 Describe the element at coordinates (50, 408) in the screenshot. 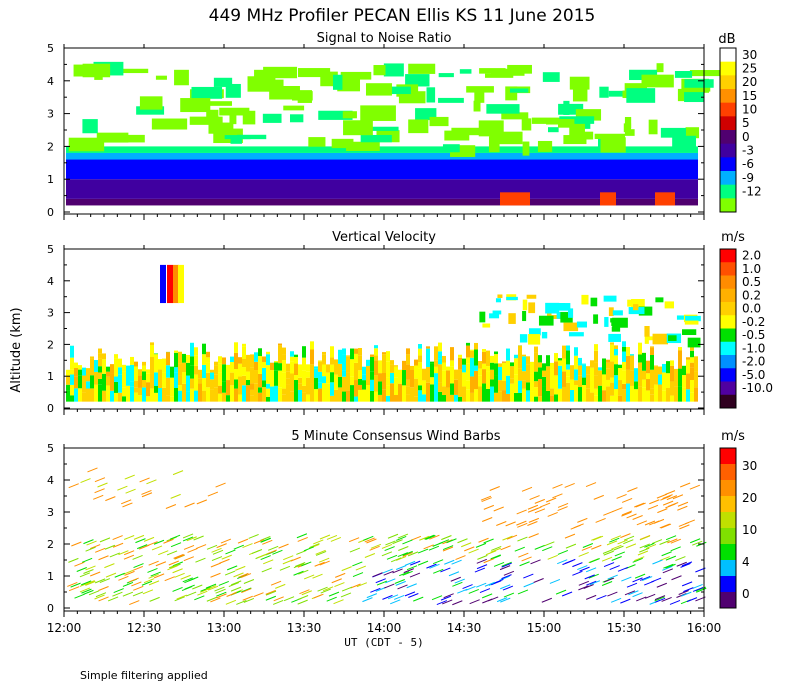

I see `y-tick-label: 0` at that location.